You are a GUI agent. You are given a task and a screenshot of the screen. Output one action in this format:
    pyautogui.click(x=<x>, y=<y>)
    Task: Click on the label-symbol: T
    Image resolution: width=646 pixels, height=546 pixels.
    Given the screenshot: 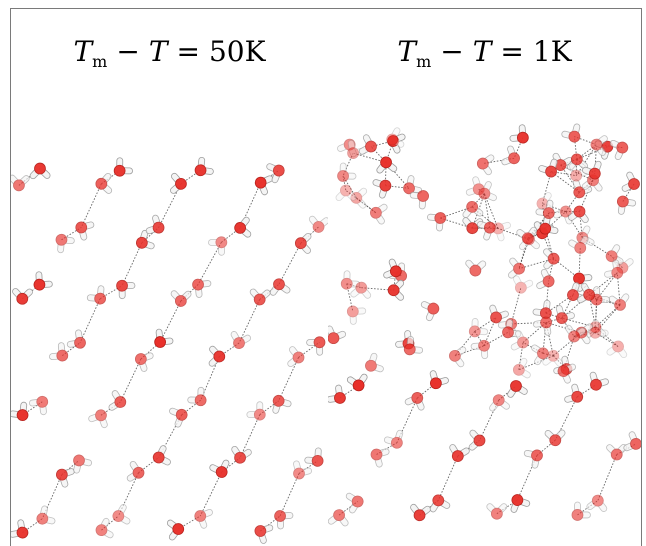 What is the action you would take?
    pyautogui.click(x=83, y=51)
    